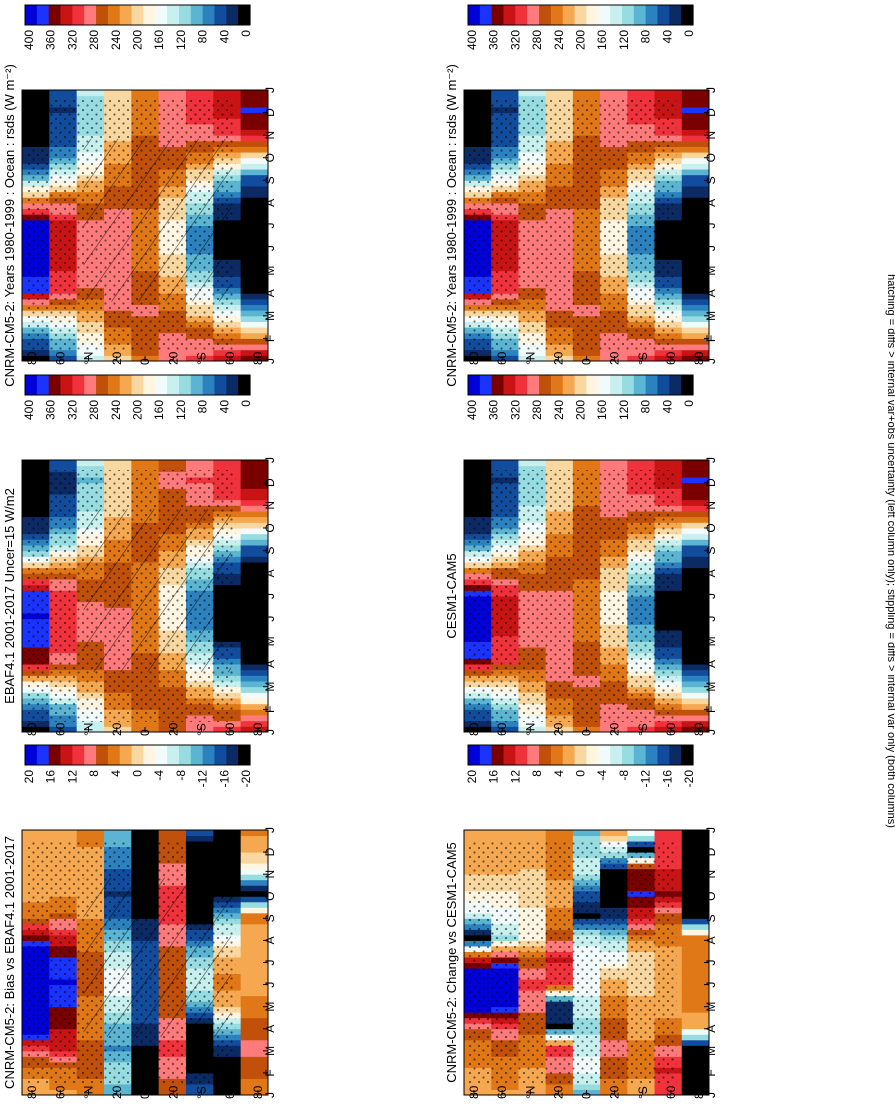 This screenshot has width=895, height=1107. Describe the element at coordinates (270, 135) in the screenshot. I see `month-label: N` at that location.